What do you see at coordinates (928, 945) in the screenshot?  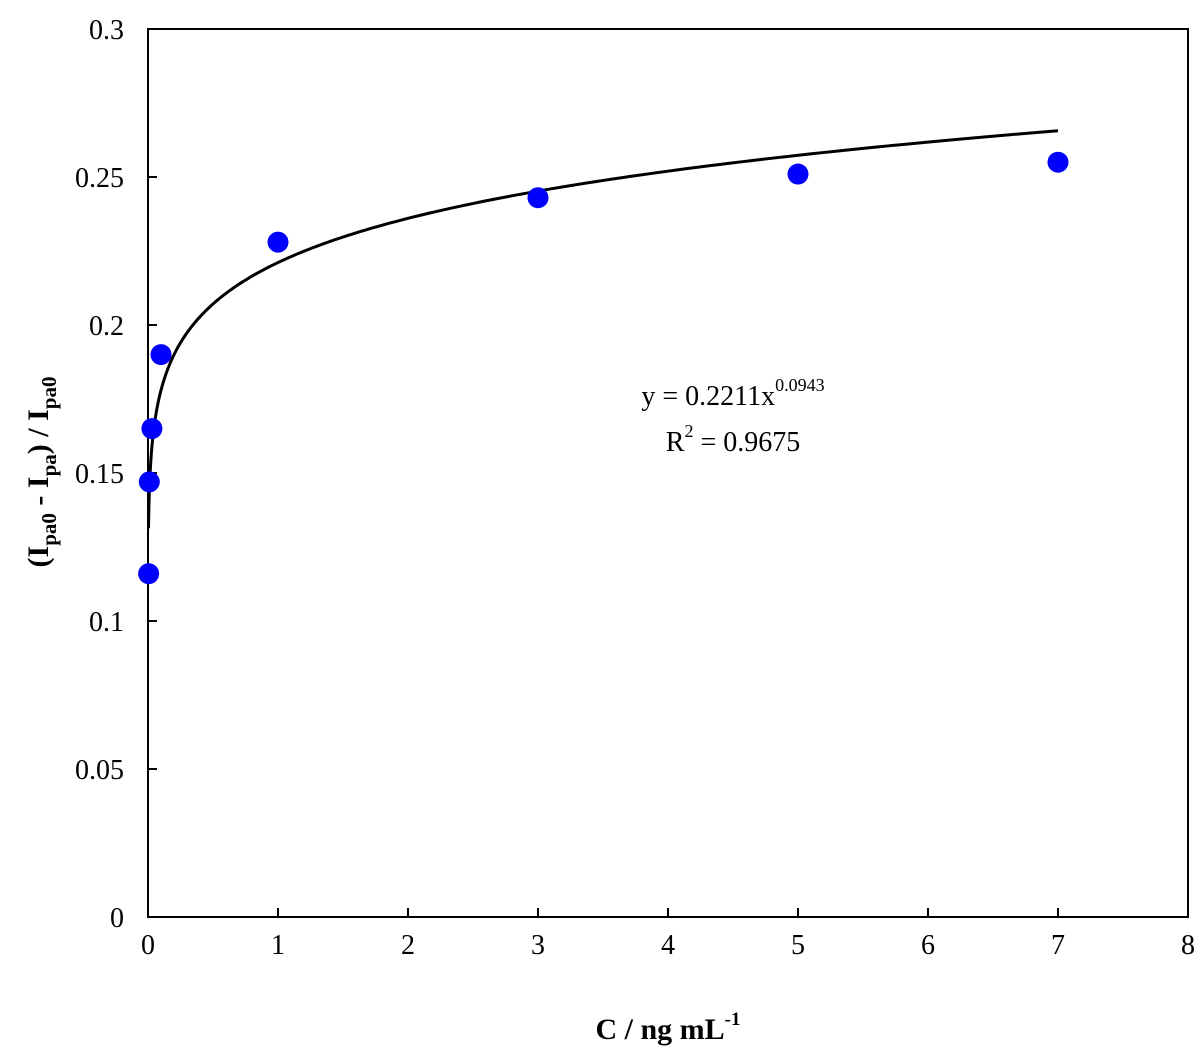 I see `x-tick-label: 6` at bounding box center [928, 945].